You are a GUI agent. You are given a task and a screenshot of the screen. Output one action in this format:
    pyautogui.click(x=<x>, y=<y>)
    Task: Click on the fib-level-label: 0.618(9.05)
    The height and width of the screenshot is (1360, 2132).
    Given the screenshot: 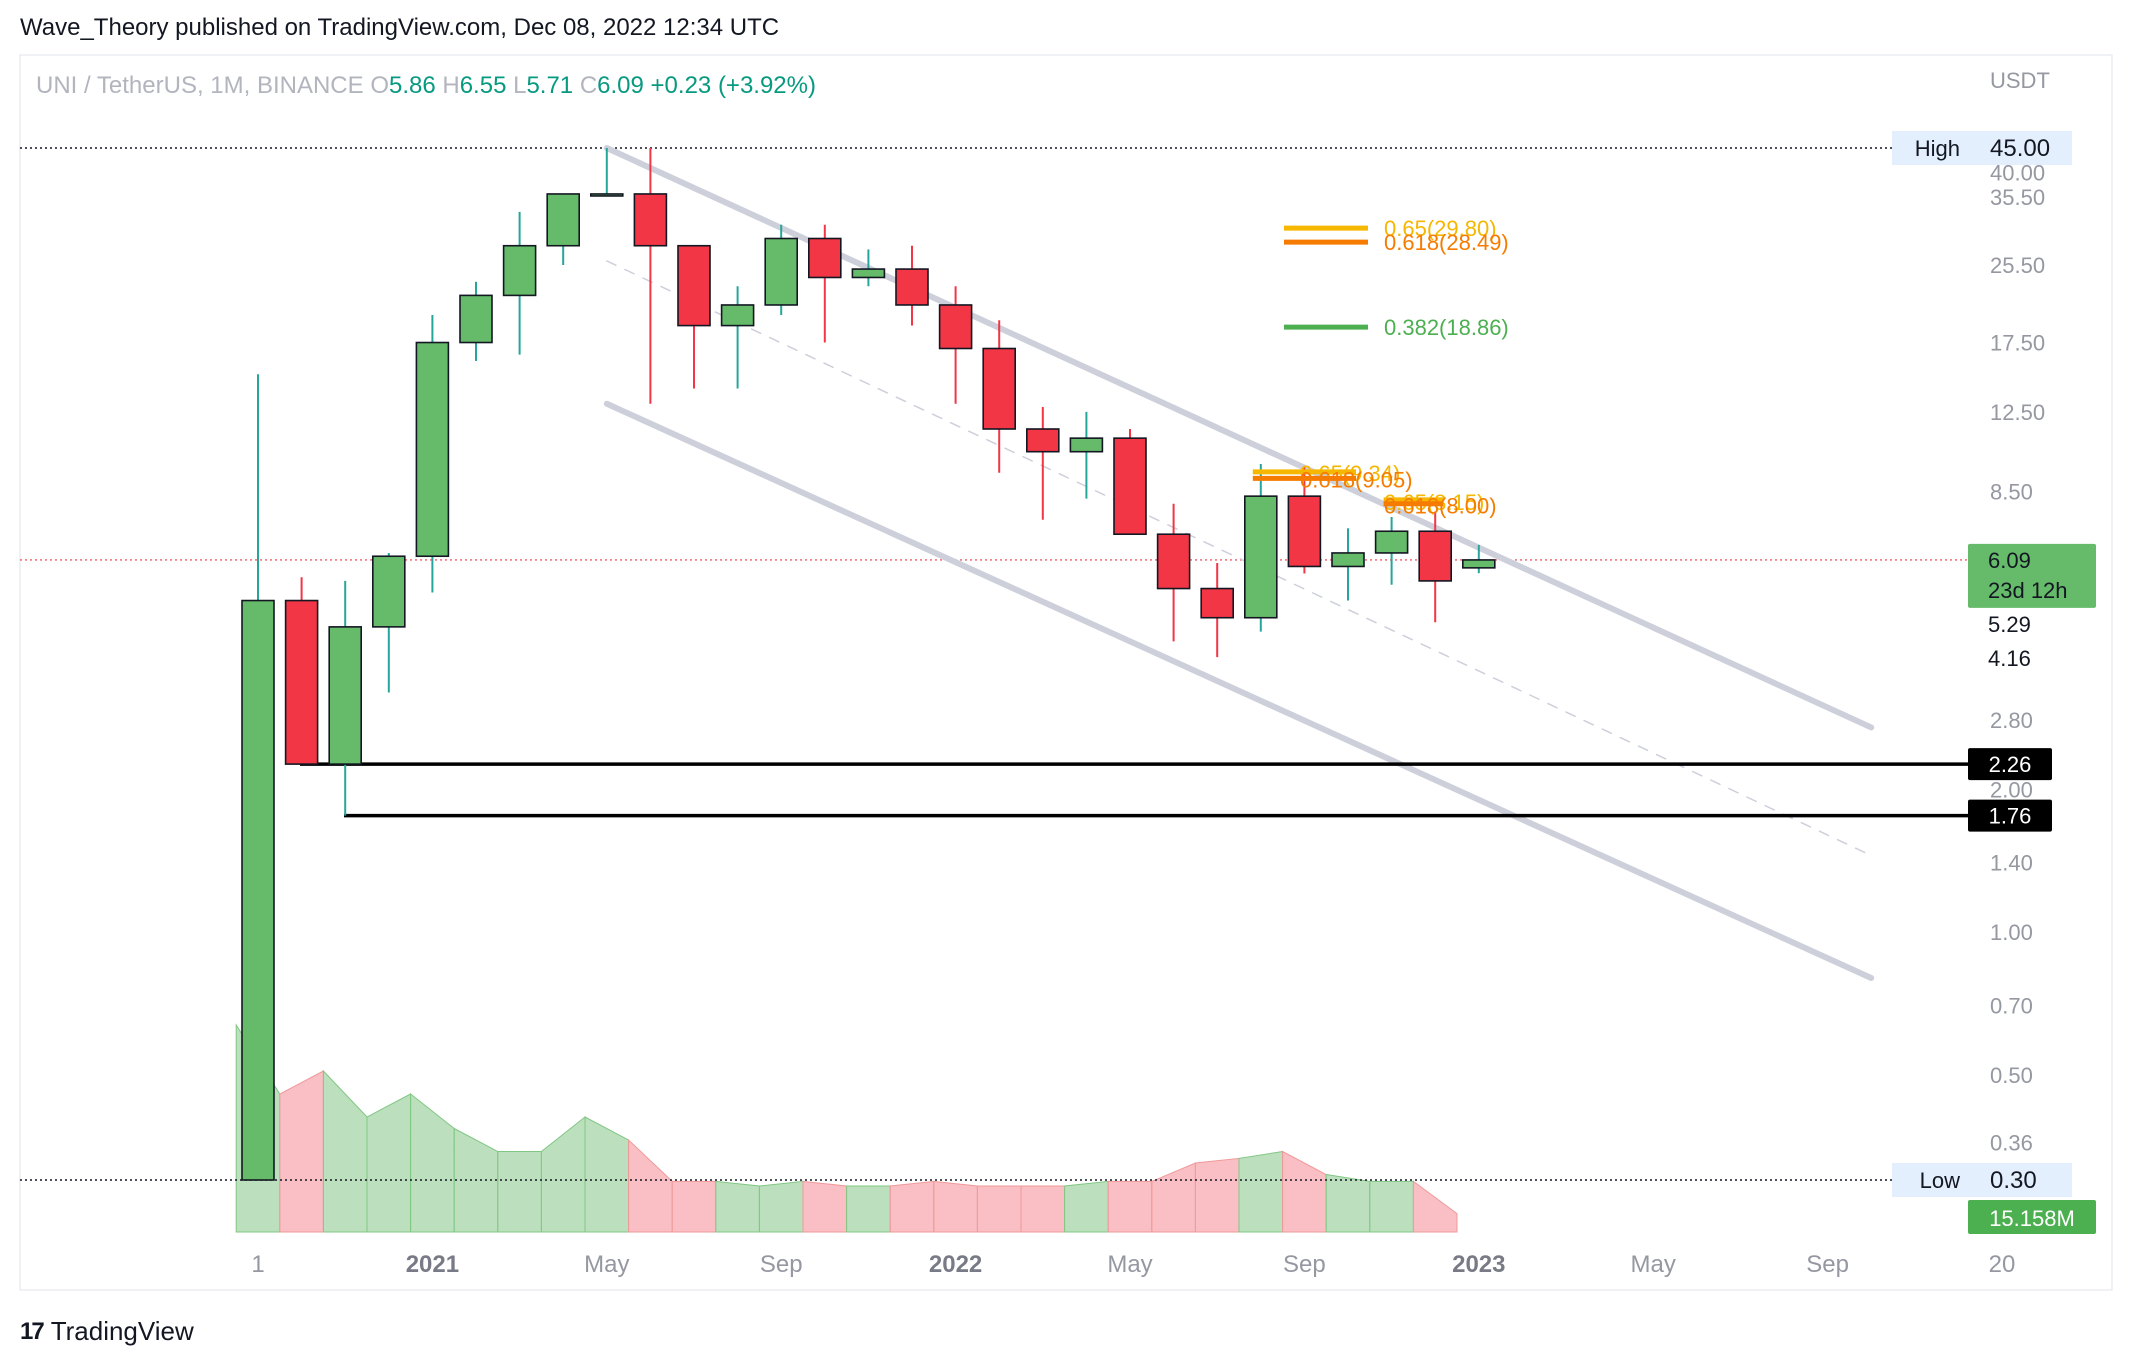 What is the action you would take?
    pyautogui.click(x=1356, y=479)
    